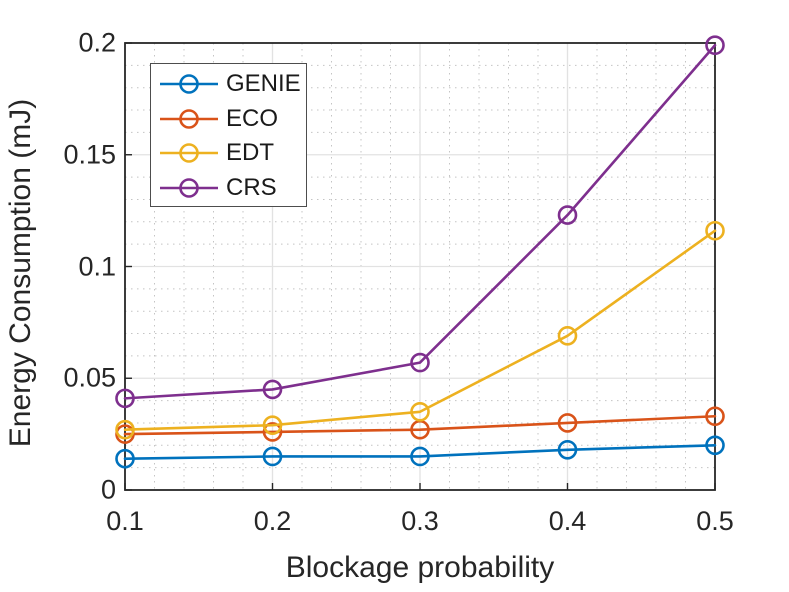 The image size is (789, 592). I want to click on legend-item-eco: ECO, so click(231, 119).